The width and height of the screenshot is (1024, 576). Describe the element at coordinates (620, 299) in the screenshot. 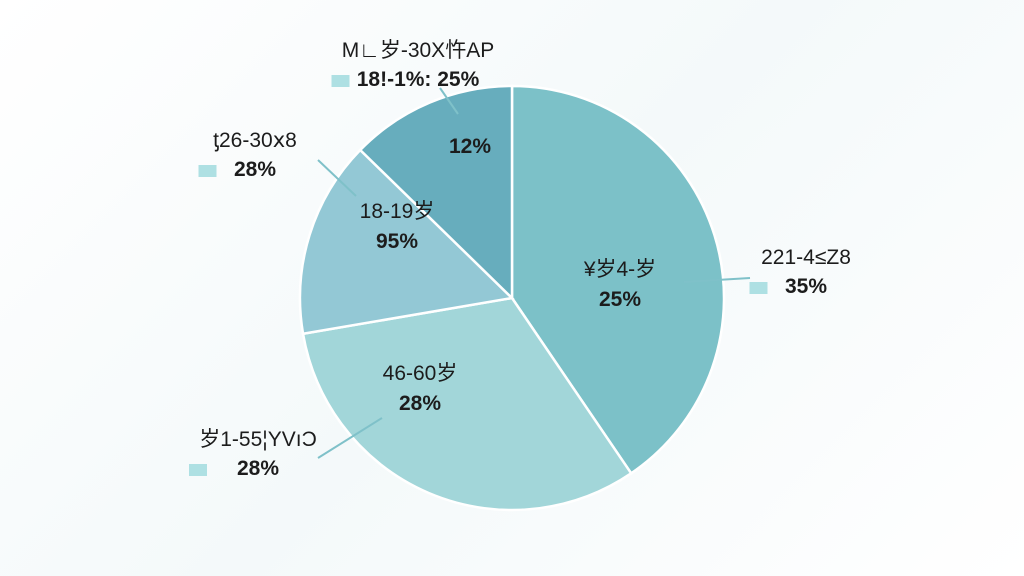

I see `slice-value-label-1: 25%` at that location.